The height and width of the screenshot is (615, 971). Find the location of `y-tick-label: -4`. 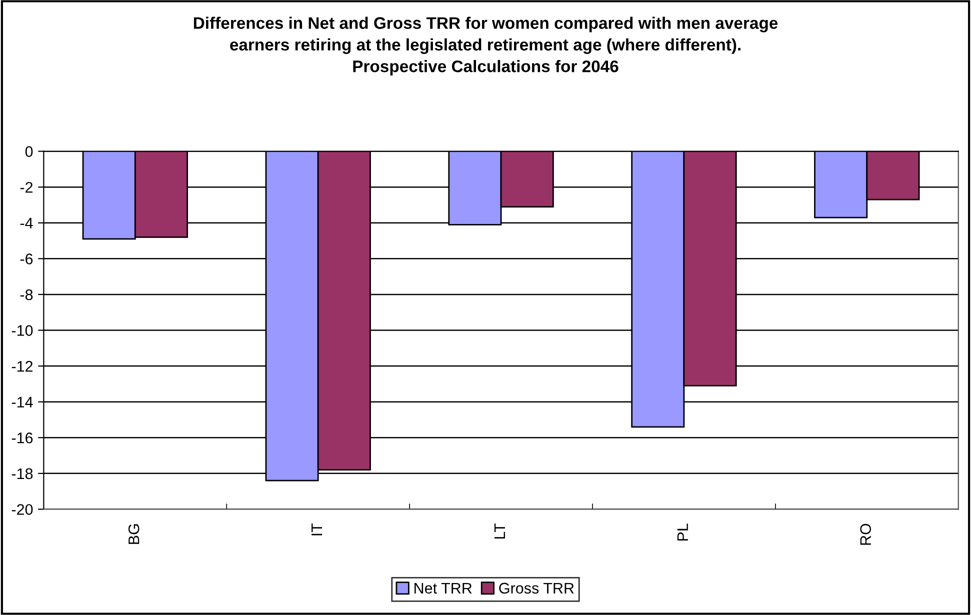

y-tick-label: -4 is located at coordinates (26, 223).